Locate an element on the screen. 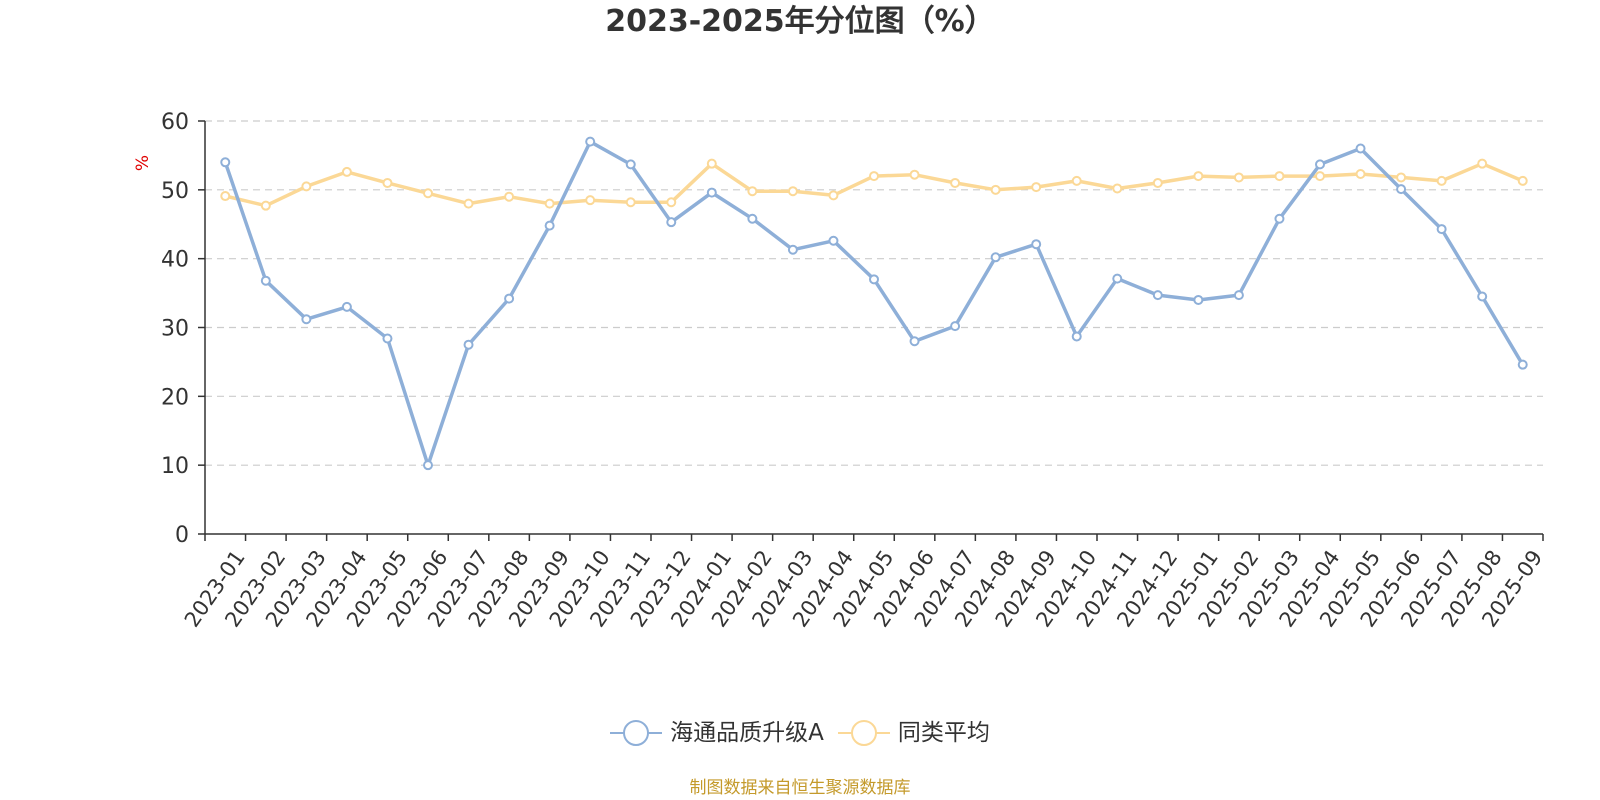 Image resolution: width=1600 pixels, height=800 pixels. legend: 海通品质升级A 同类平均 is located at coordinates (800, 733).